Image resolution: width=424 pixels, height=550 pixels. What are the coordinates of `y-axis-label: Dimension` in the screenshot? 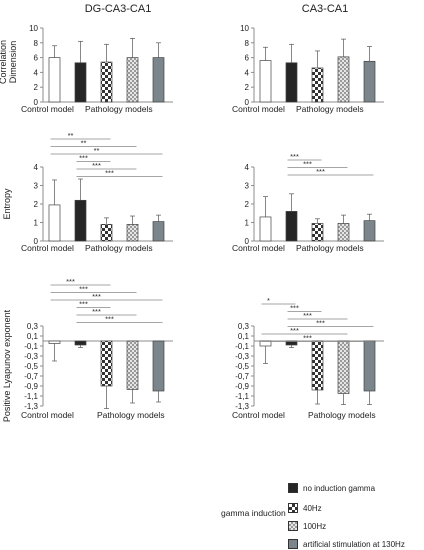 It's located at (13, 62).